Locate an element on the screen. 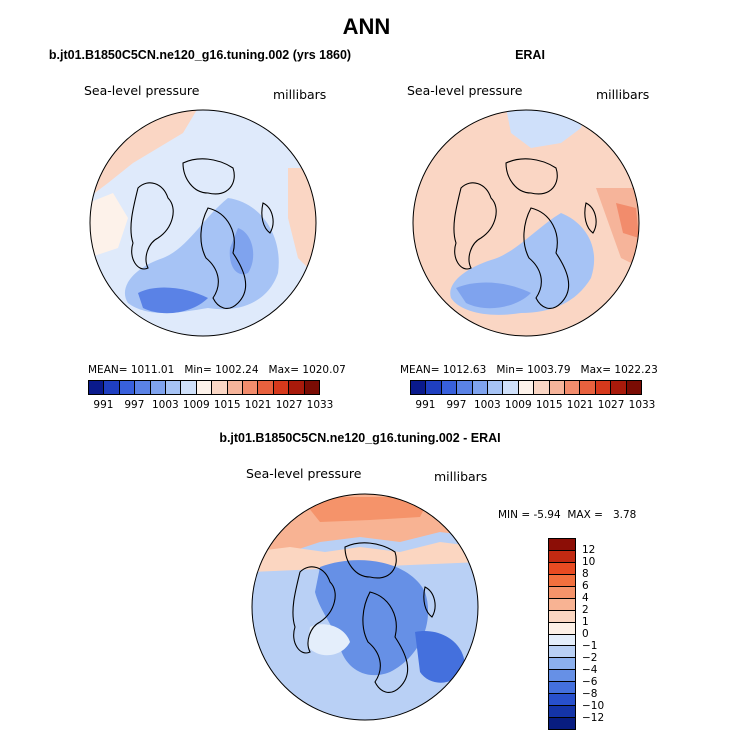  panel-1-field-lowest is located at coordinates (173, 300).